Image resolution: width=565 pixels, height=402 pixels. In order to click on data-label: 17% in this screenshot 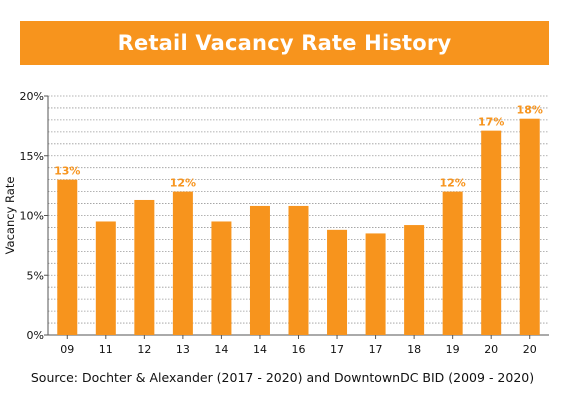, I will do `click(491, 122)`.